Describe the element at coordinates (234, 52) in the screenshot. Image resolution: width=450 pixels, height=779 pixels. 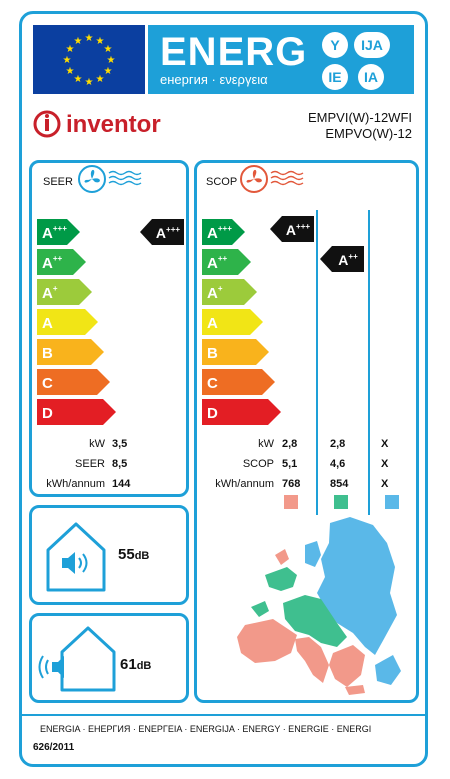
I see `energy-word: ENERG` at that location.